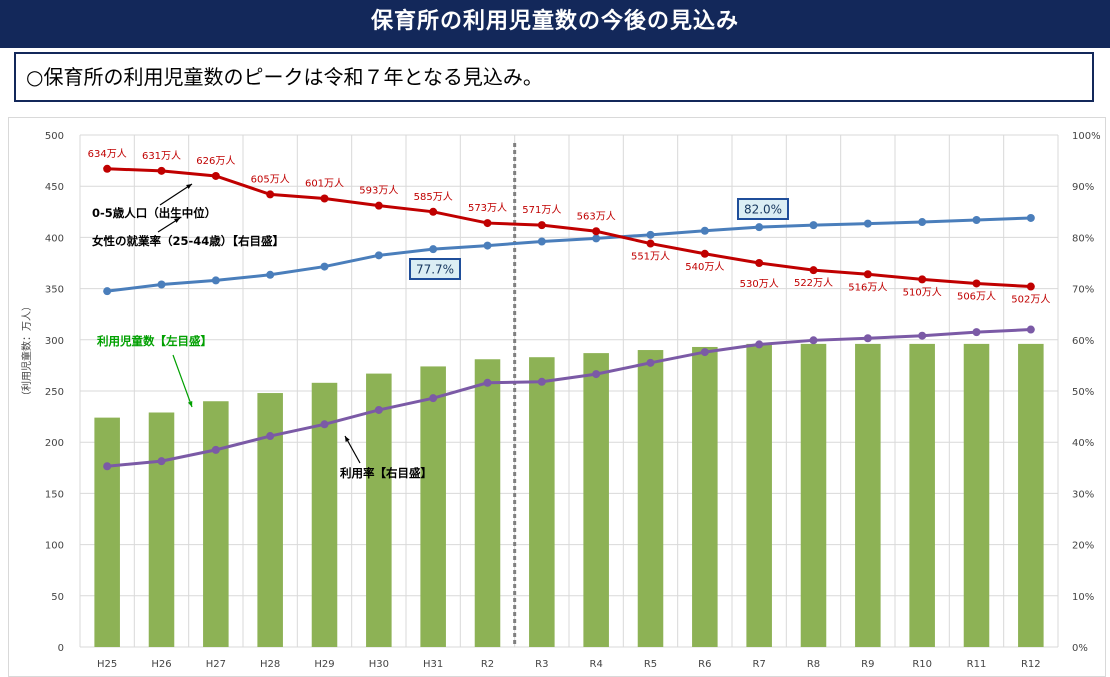 The width and height of the screenshot is (1110, 677). Describe the element at coordinates (555, 46) in the screenshot. I see `header-underline` at that location.